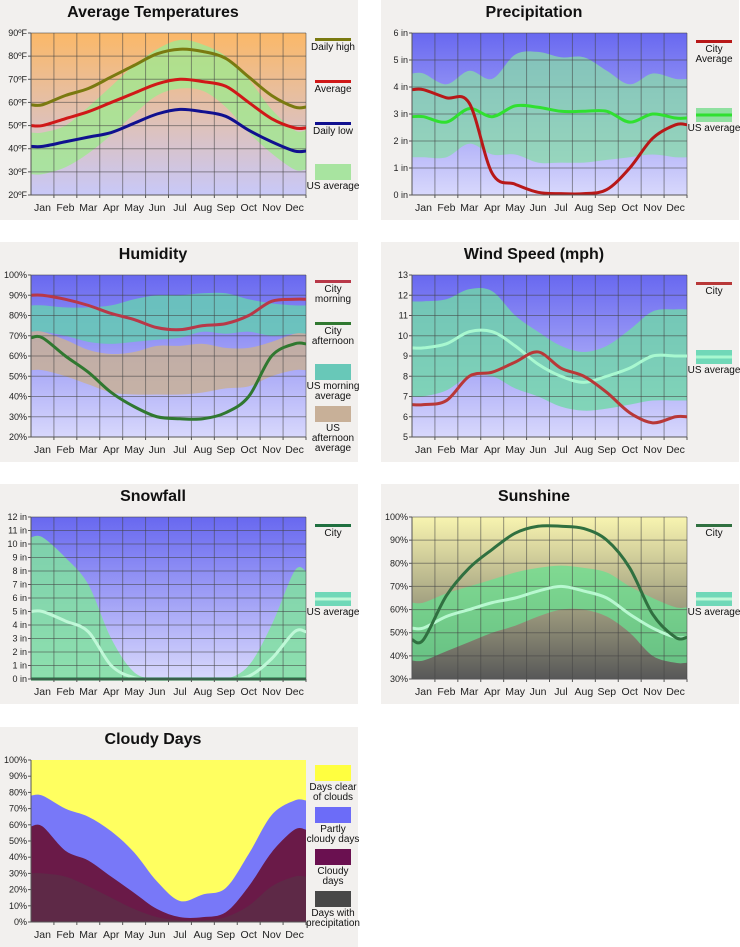  What do you see at coordinates (19, 625) in the screenshot?
I see `y-tick-label: 4 in` at bounding box center [19, 625].